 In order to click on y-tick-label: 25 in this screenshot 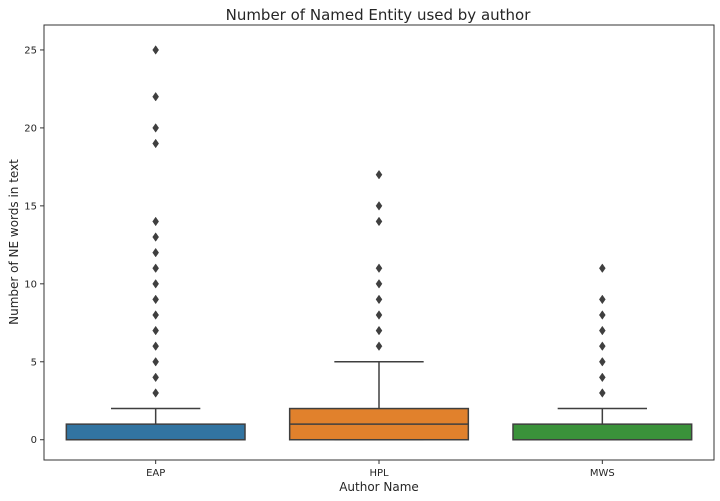, I will do `click(30, 50)`.